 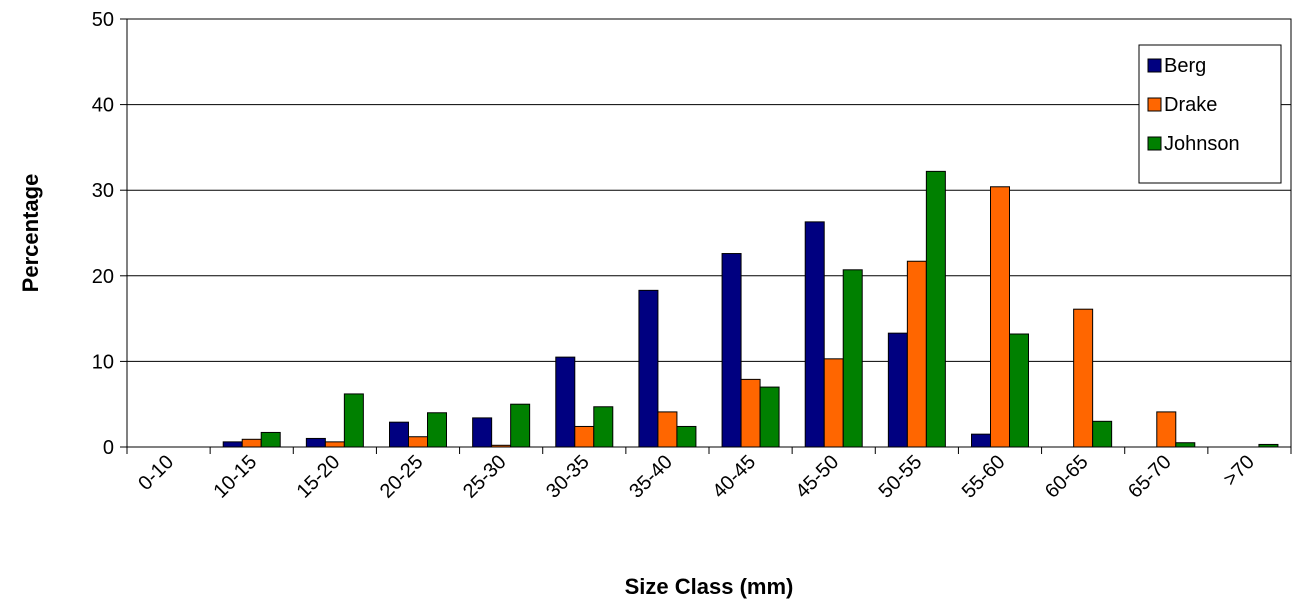 I want to click on x-tick-label: 45-50, so click(x=818, y=477).